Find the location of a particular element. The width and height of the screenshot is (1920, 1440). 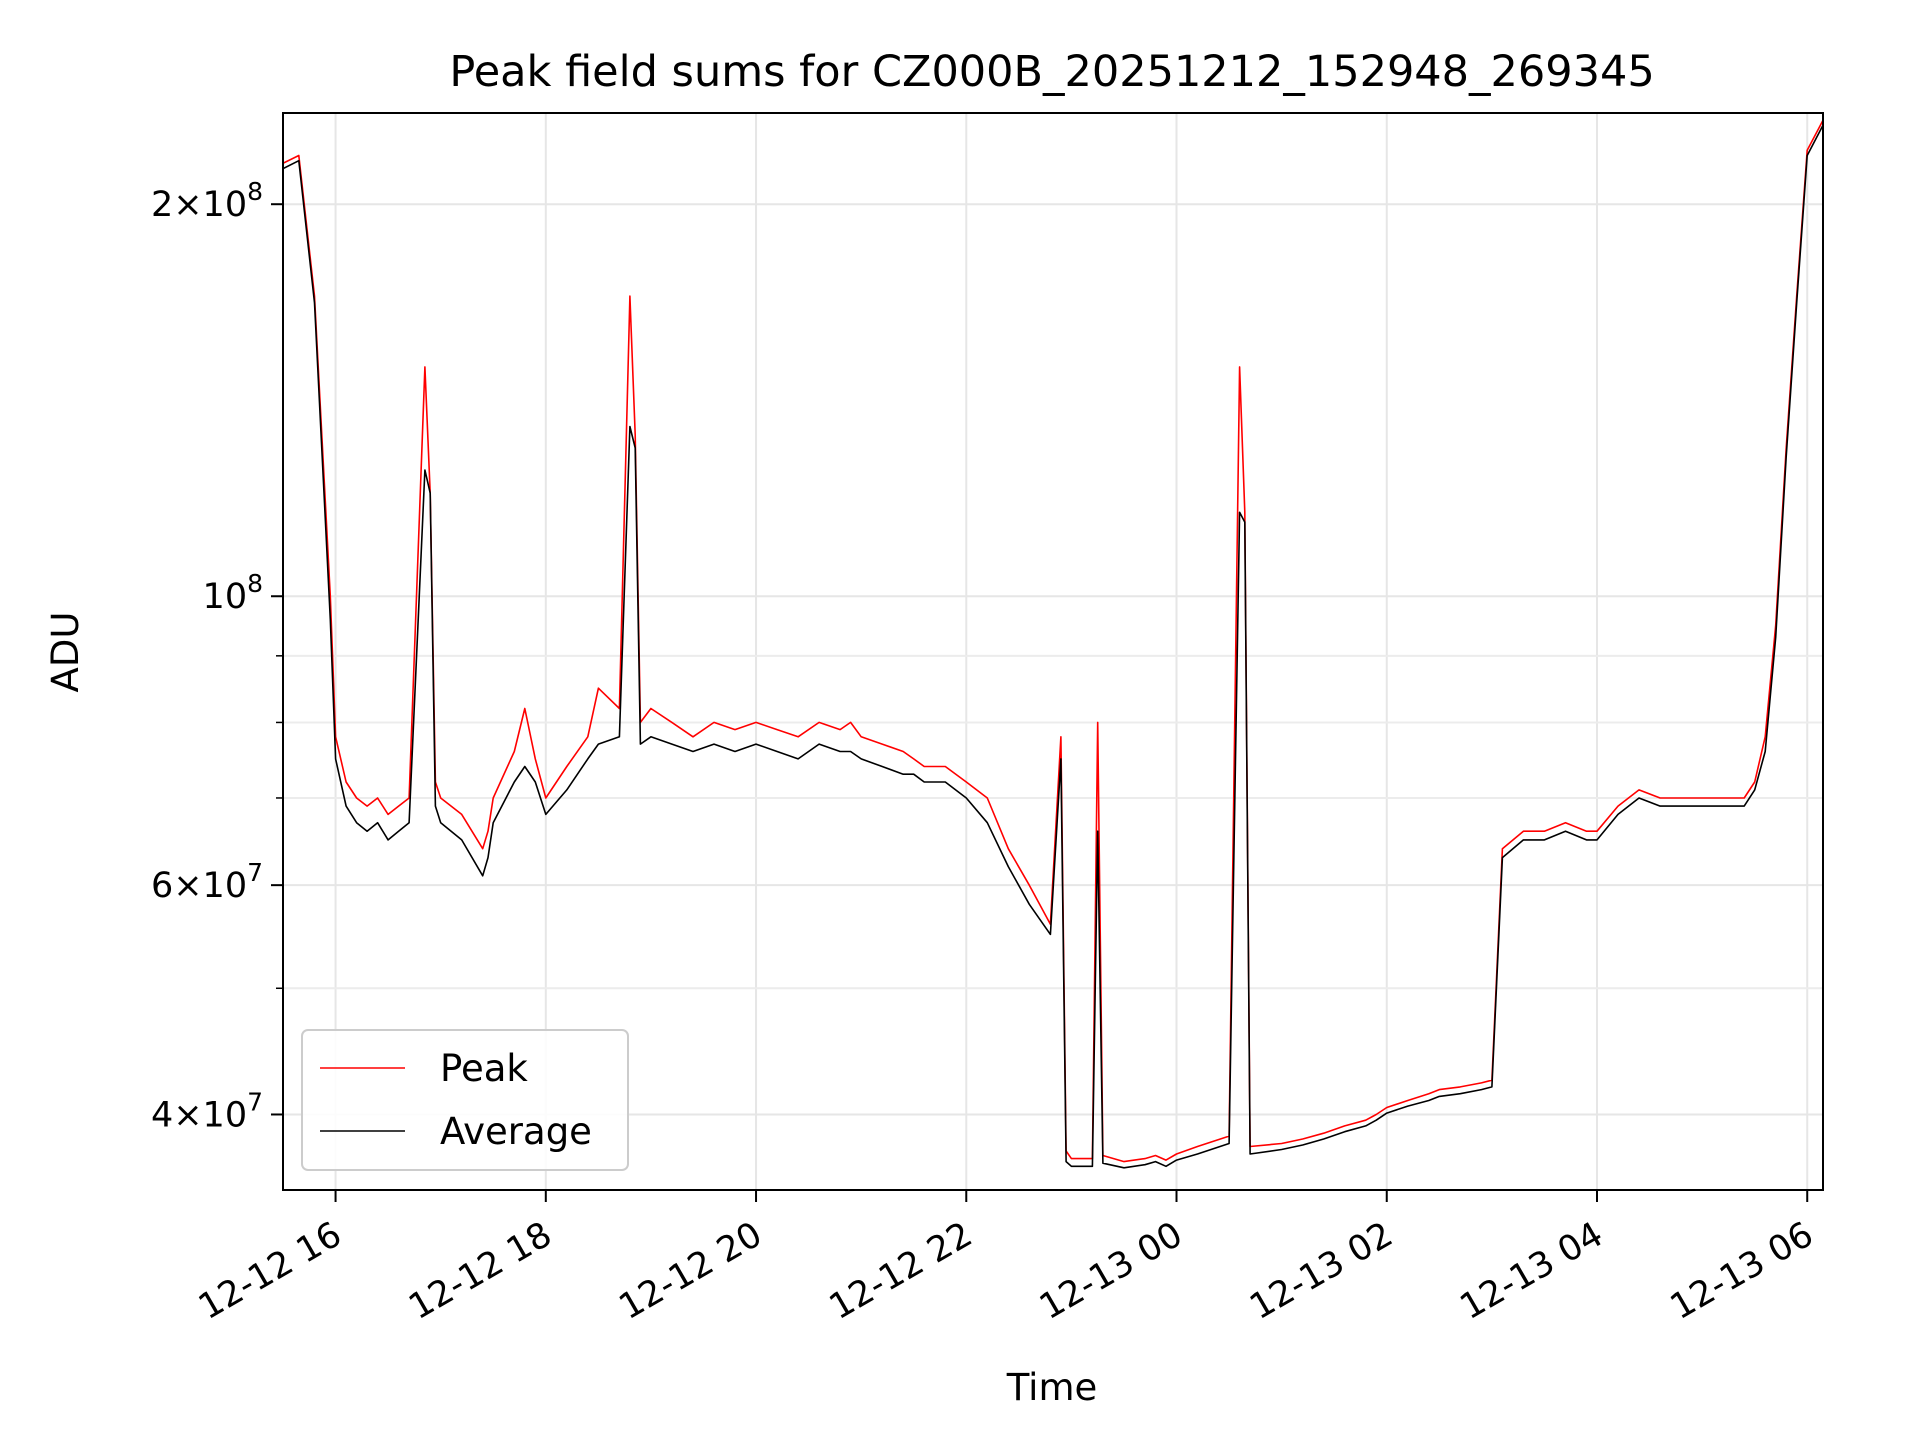

y-axis-ticks: 4×107 6×107 108 2×108 is located at coordinates (217, 656).